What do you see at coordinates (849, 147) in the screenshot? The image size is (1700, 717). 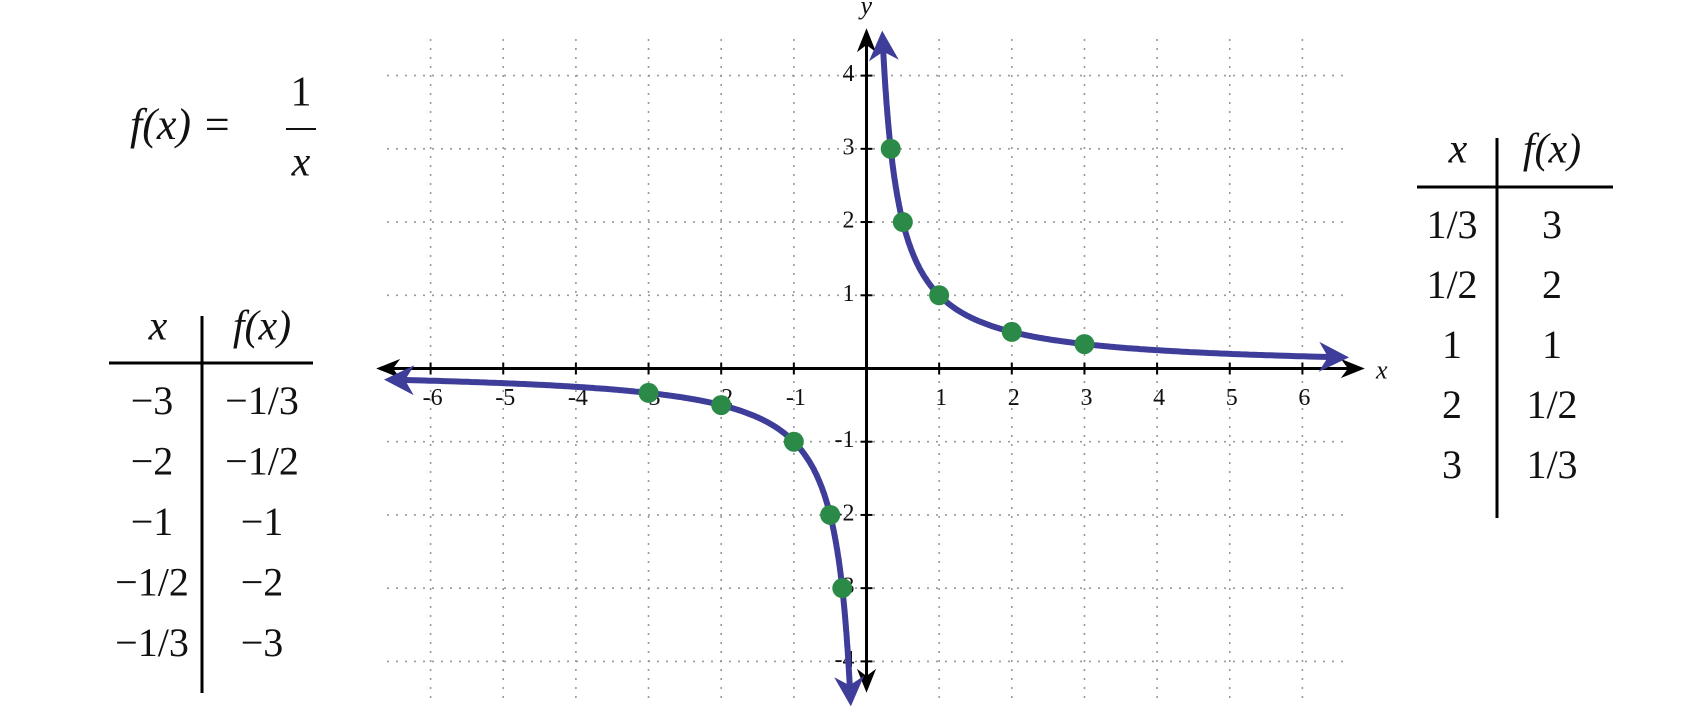 I see `y-tick-label: 3` at bounding box center [849, 147].